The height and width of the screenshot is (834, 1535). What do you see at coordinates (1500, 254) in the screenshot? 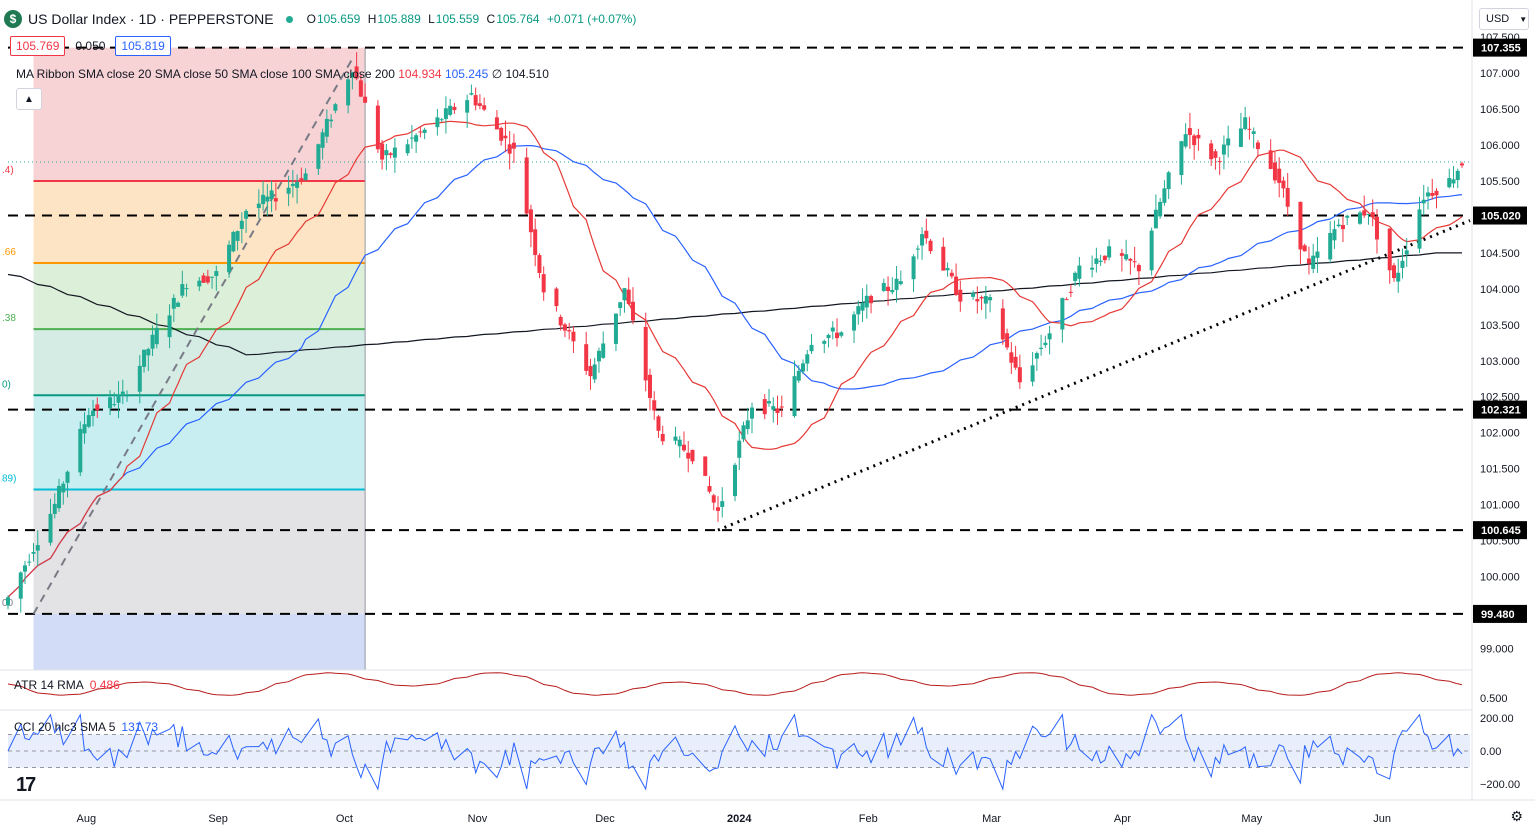
I see `y-tick-label: 104.500` at bounding box center [1500, 254].